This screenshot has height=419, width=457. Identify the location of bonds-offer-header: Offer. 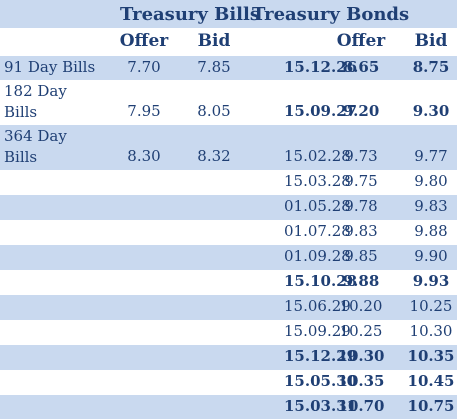
(361, 41).